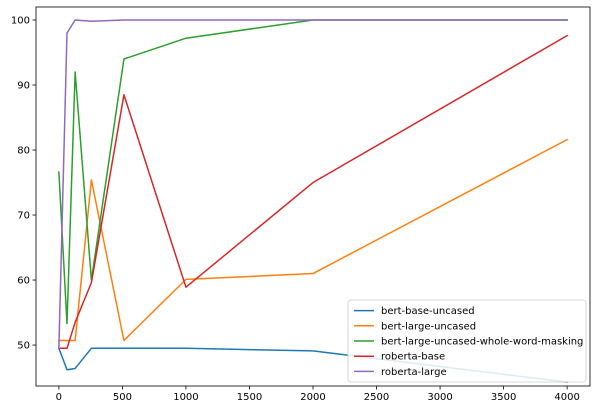 The height and width of the screenshot is (411, 598). Describe the element at coordinates (249, 397) in the screenshot. I see `x-tick-label: 1500` at that location.